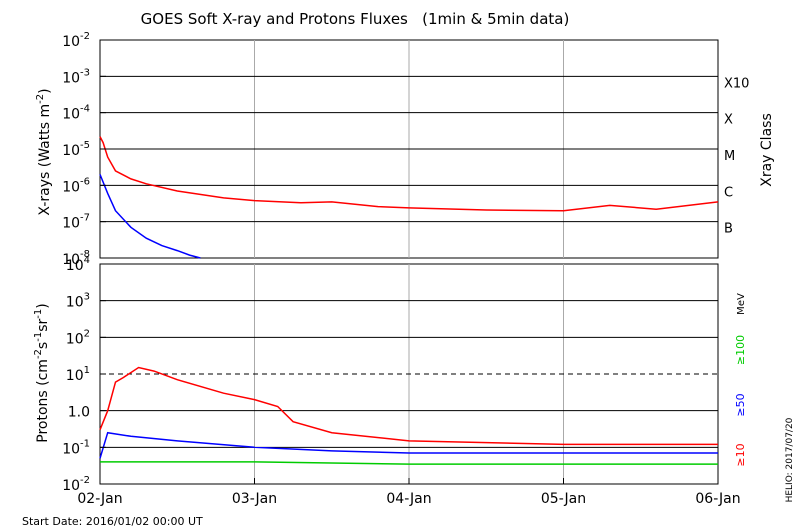  I want to click on y-tick-label: 10⁻⁴, so click(76, 113).